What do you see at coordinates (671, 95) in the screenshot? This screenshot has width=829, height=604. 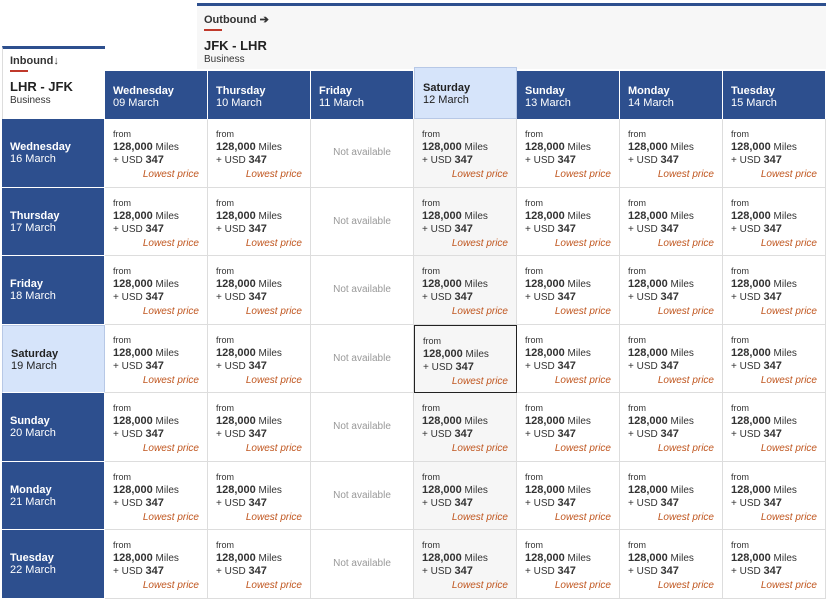 I see `column-header: Monday 14 March` at bounding box center [671, 95].